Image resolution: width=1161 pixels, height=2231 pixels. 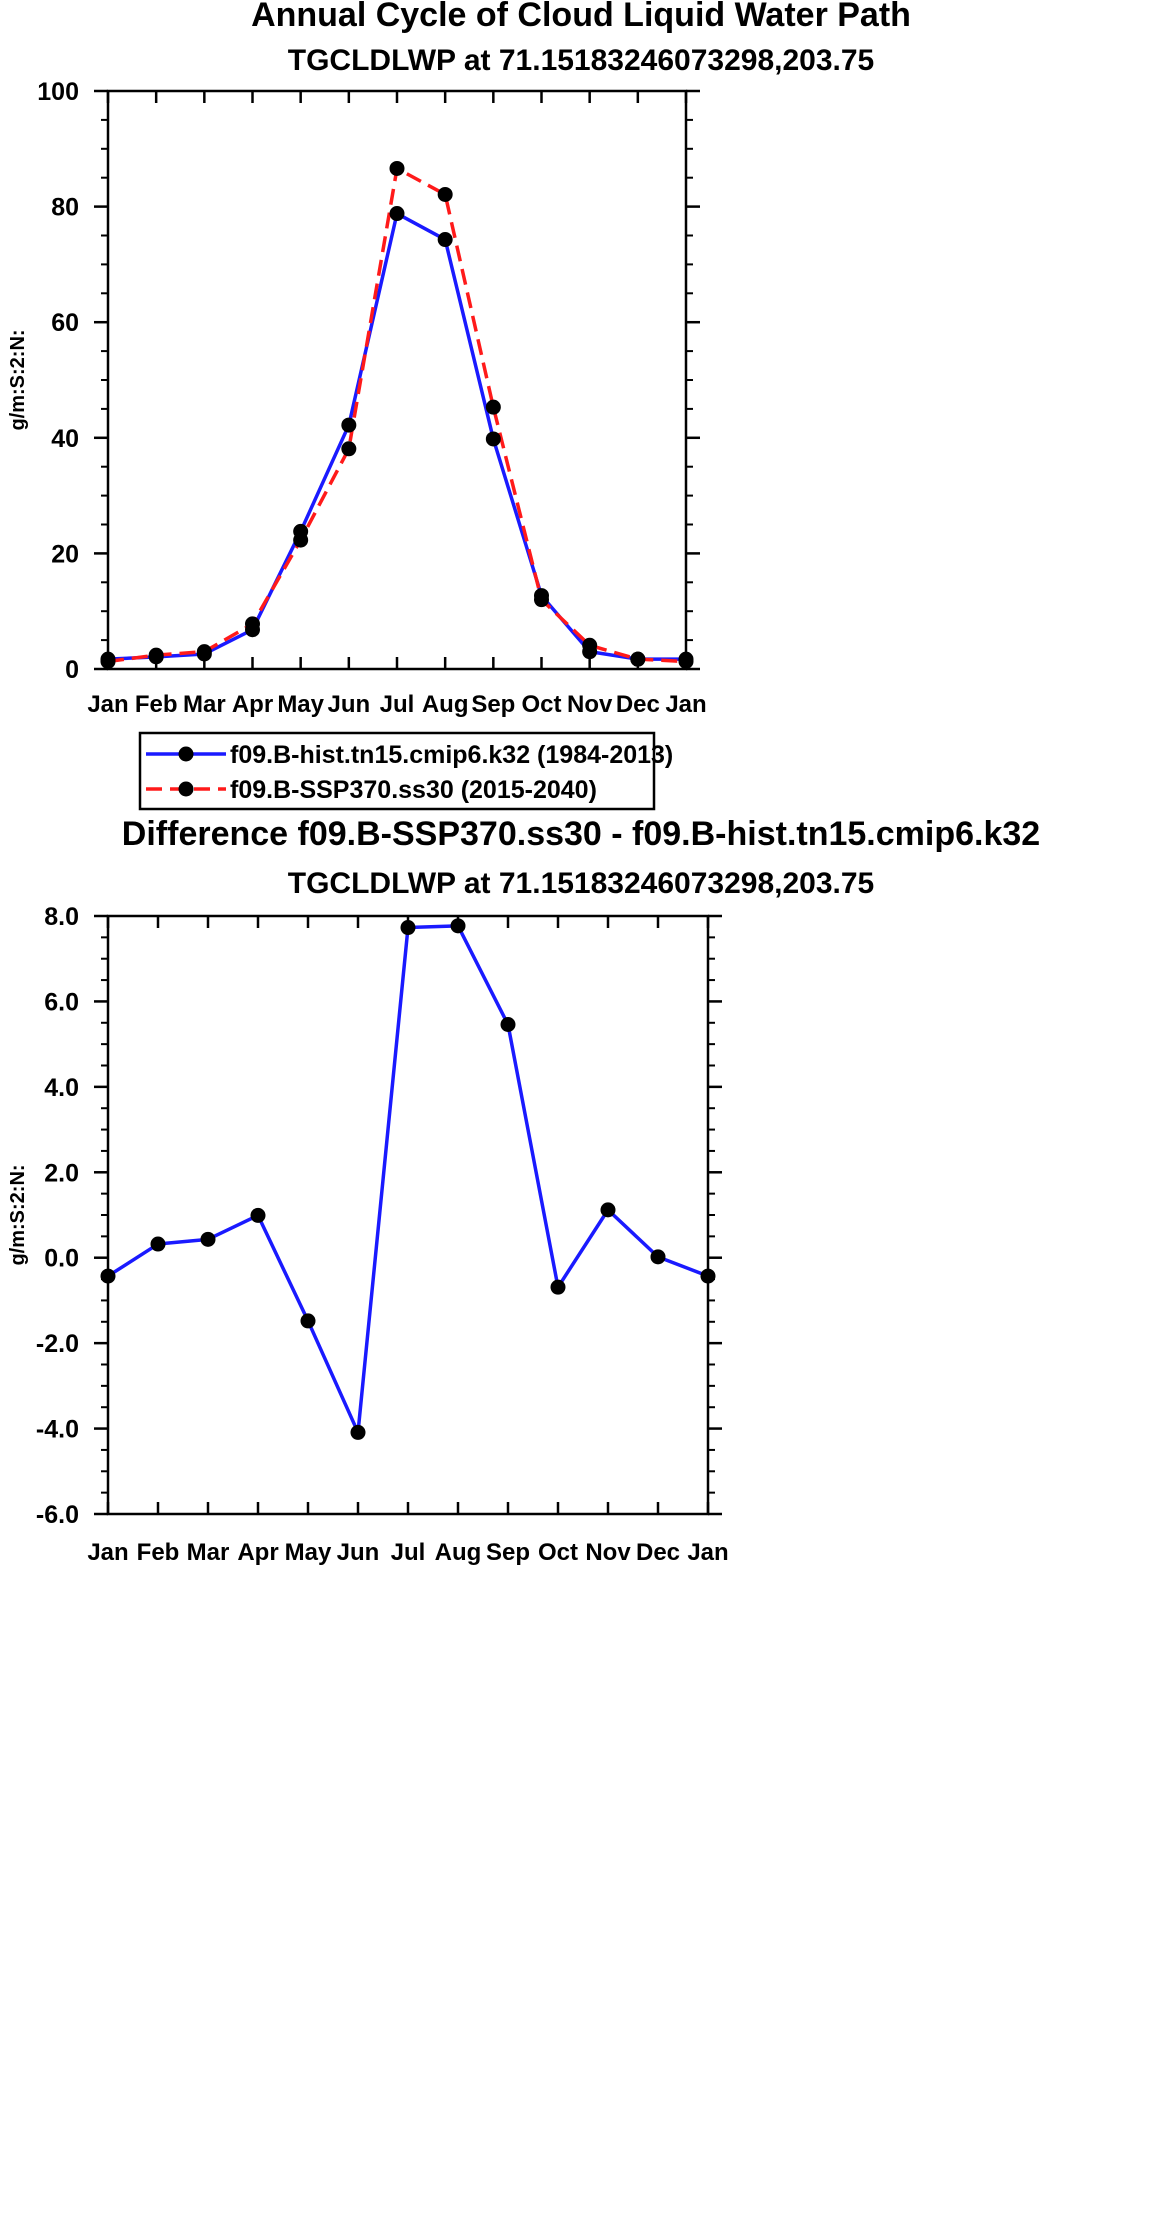 I want to click on chart-title: Annual Cycle of Cloud Liquid Water Path, so click(x=581, y=17).